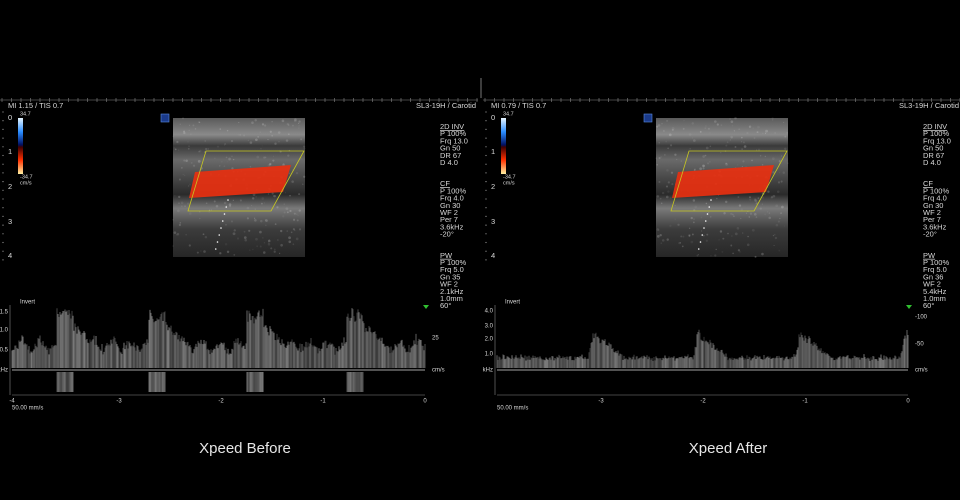  Describe the element at coordinates (928, 183) in the screenshot. I see `settings-title: CF` at that location.